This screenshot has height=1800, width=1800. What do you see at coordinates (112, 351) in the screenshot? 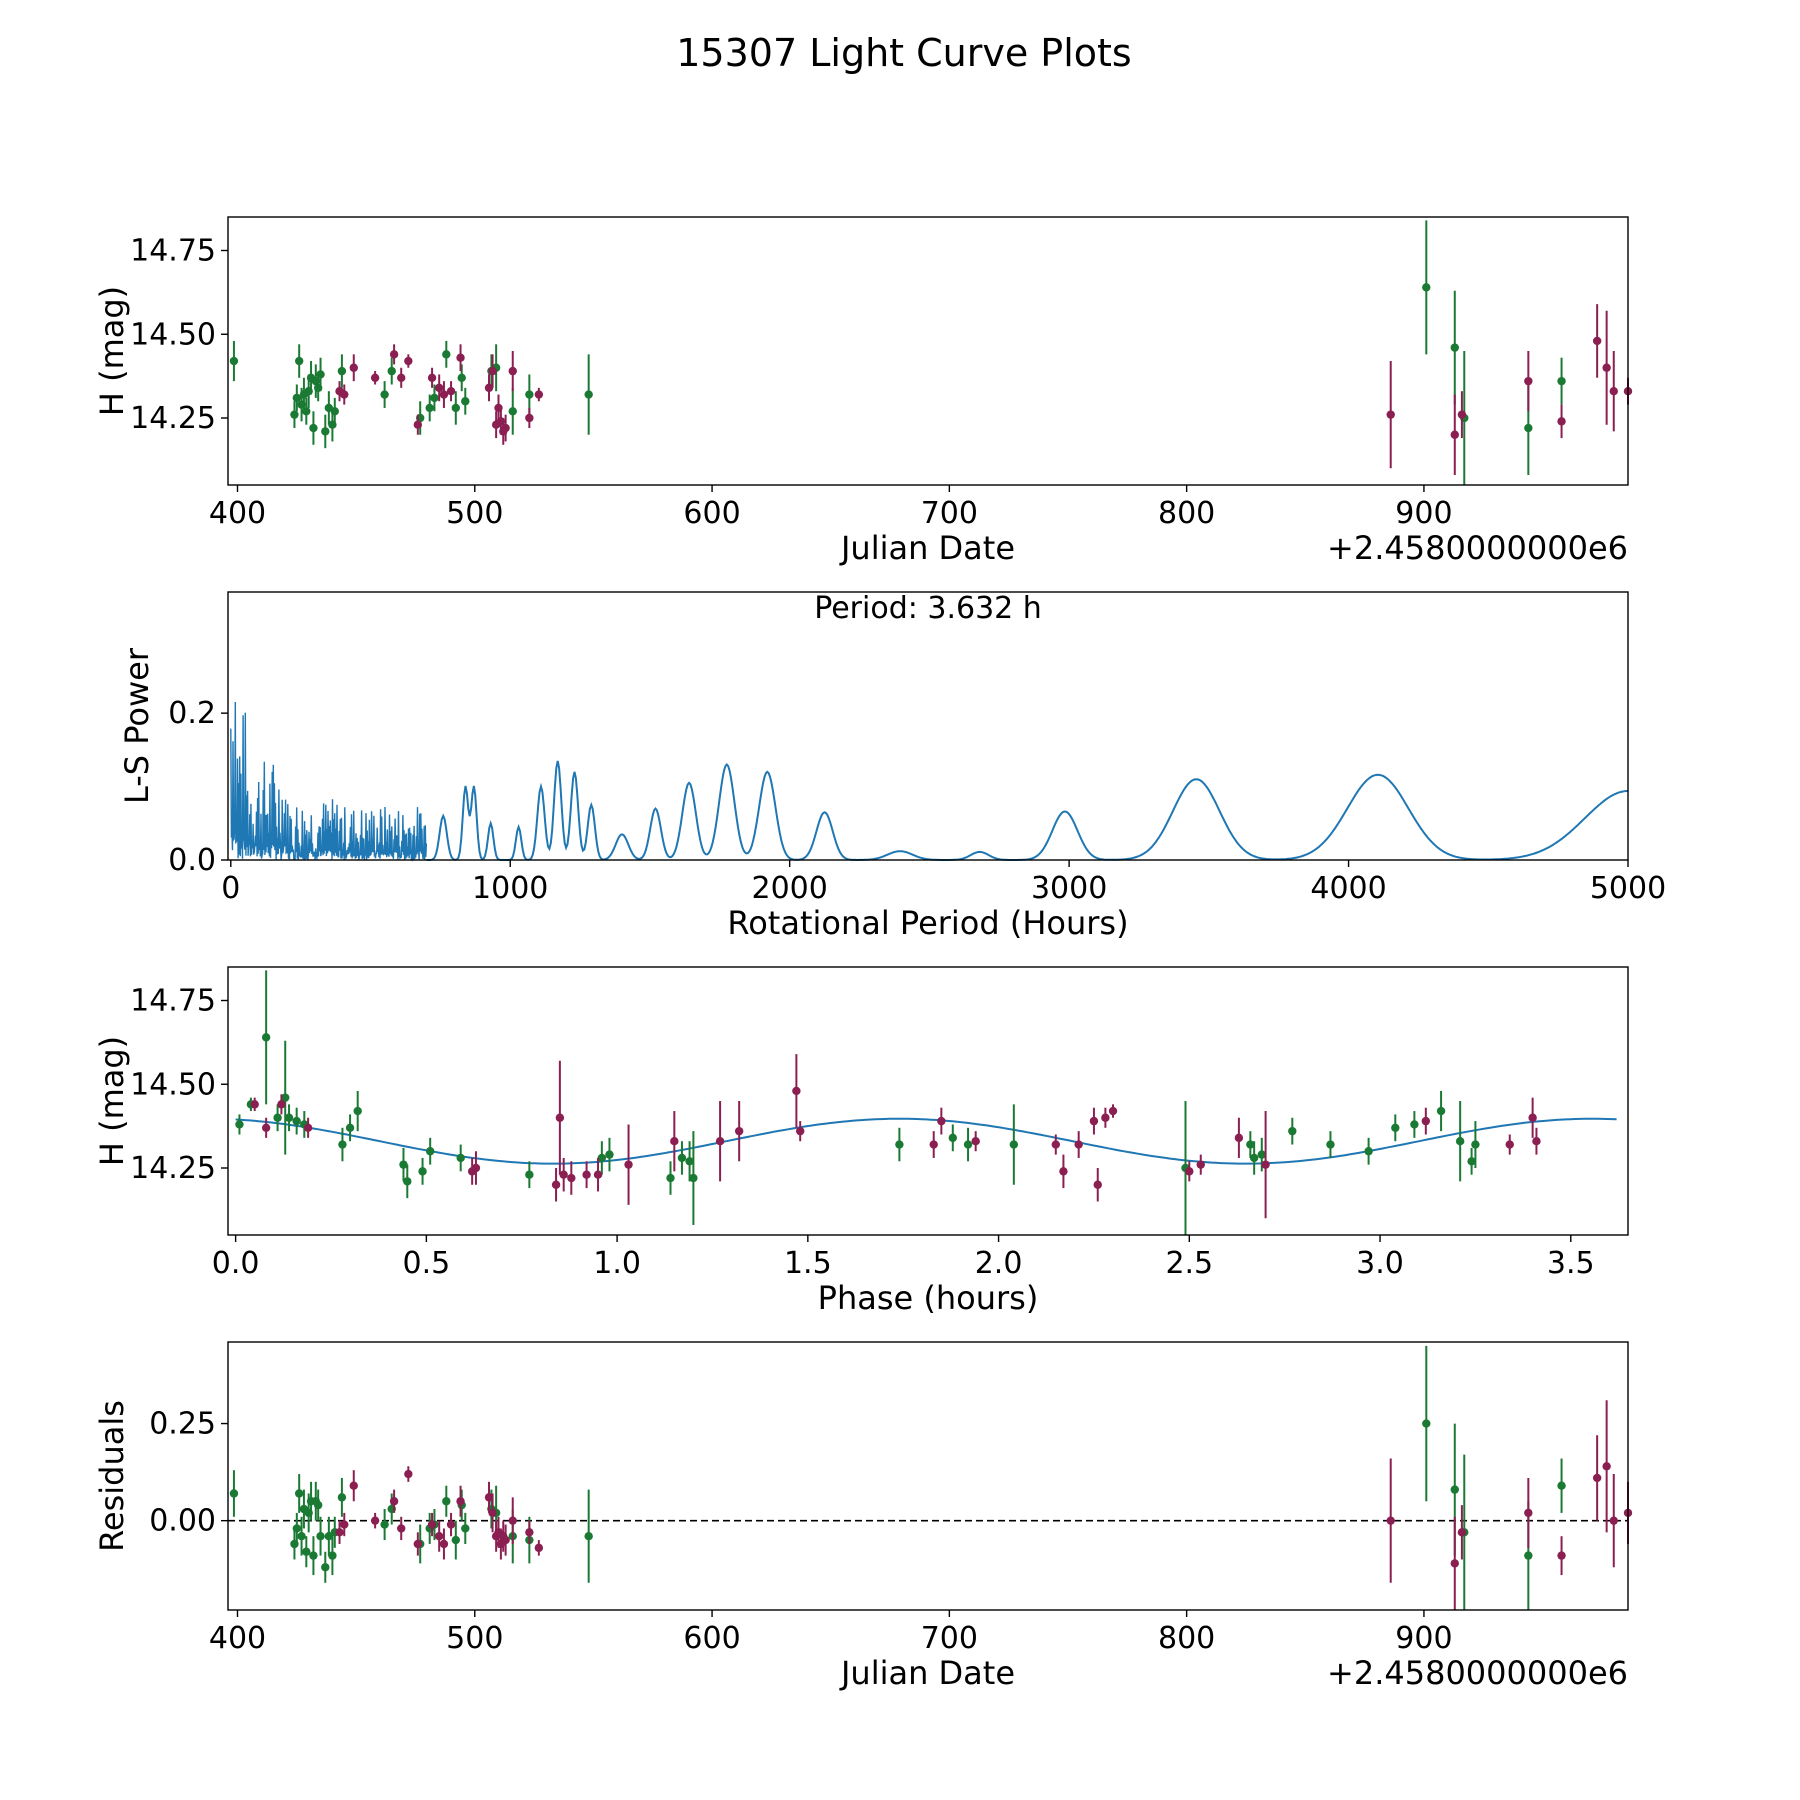
I see `panel1-ylabel: H (mag)` at bounding box center [112, 351].